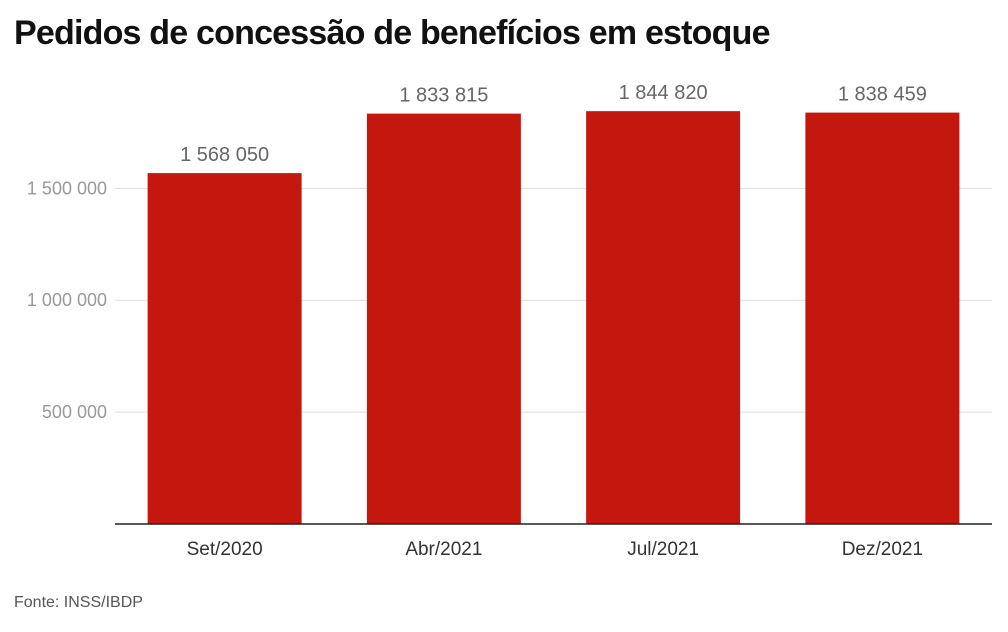  Describe the element at coordinates (663, 93) in the screenshot. I see `data-label: 1 844 820` at that location.